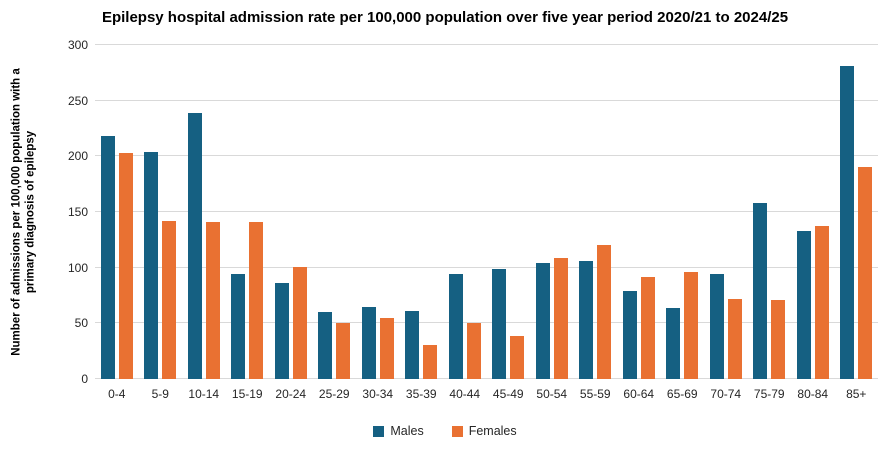 The image size is (890, 453). What do you see at coordinates (378, 394) in the screenshot?
I see `x-tick-label-30-34: 30-34` at bounding box center [378, 394].